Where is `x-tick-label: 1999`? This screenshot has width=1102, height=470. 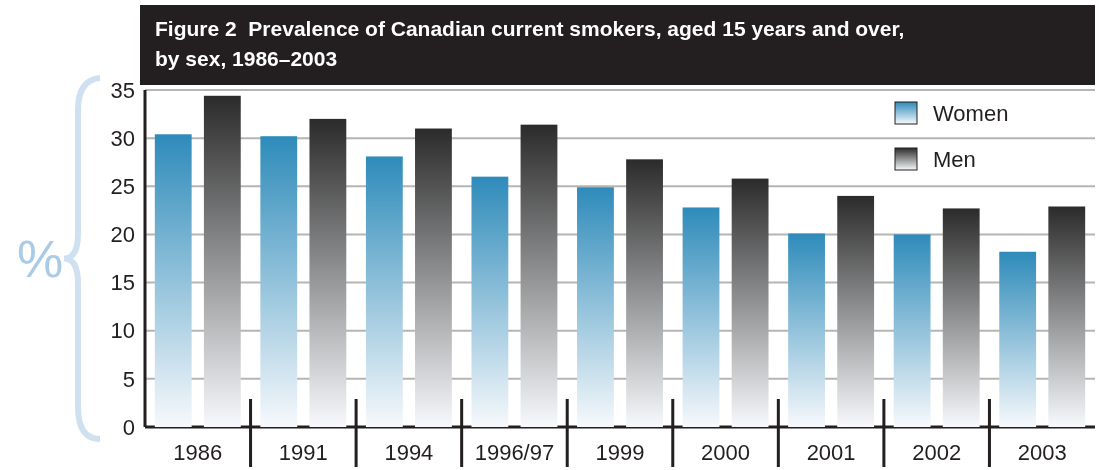
x-tick-label: 1999 is located at coordinates (620, 452).